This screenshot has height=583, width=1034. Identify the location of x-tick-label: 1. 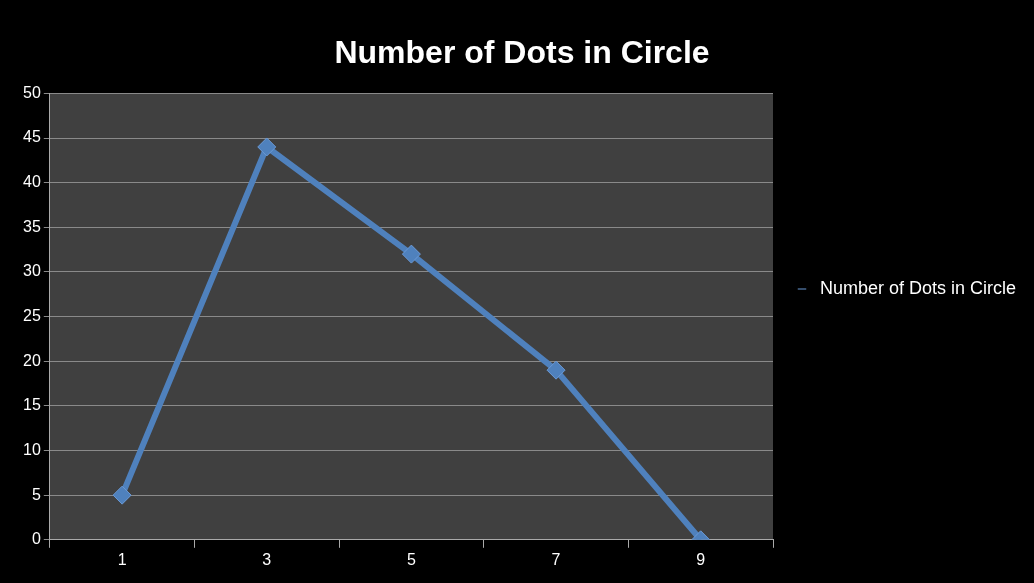
(122, 559).